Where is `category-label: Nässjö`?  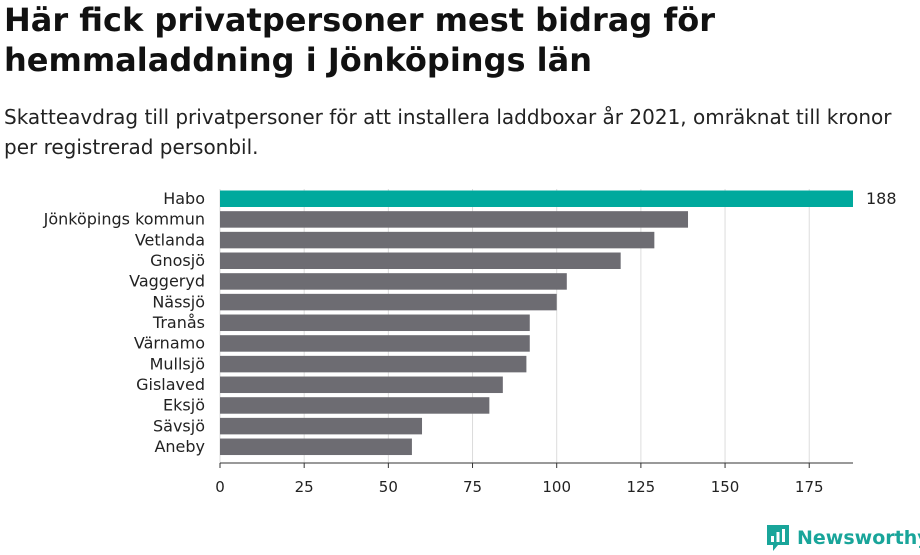 category-label: Nässjö is located at coordinates (178, 301).